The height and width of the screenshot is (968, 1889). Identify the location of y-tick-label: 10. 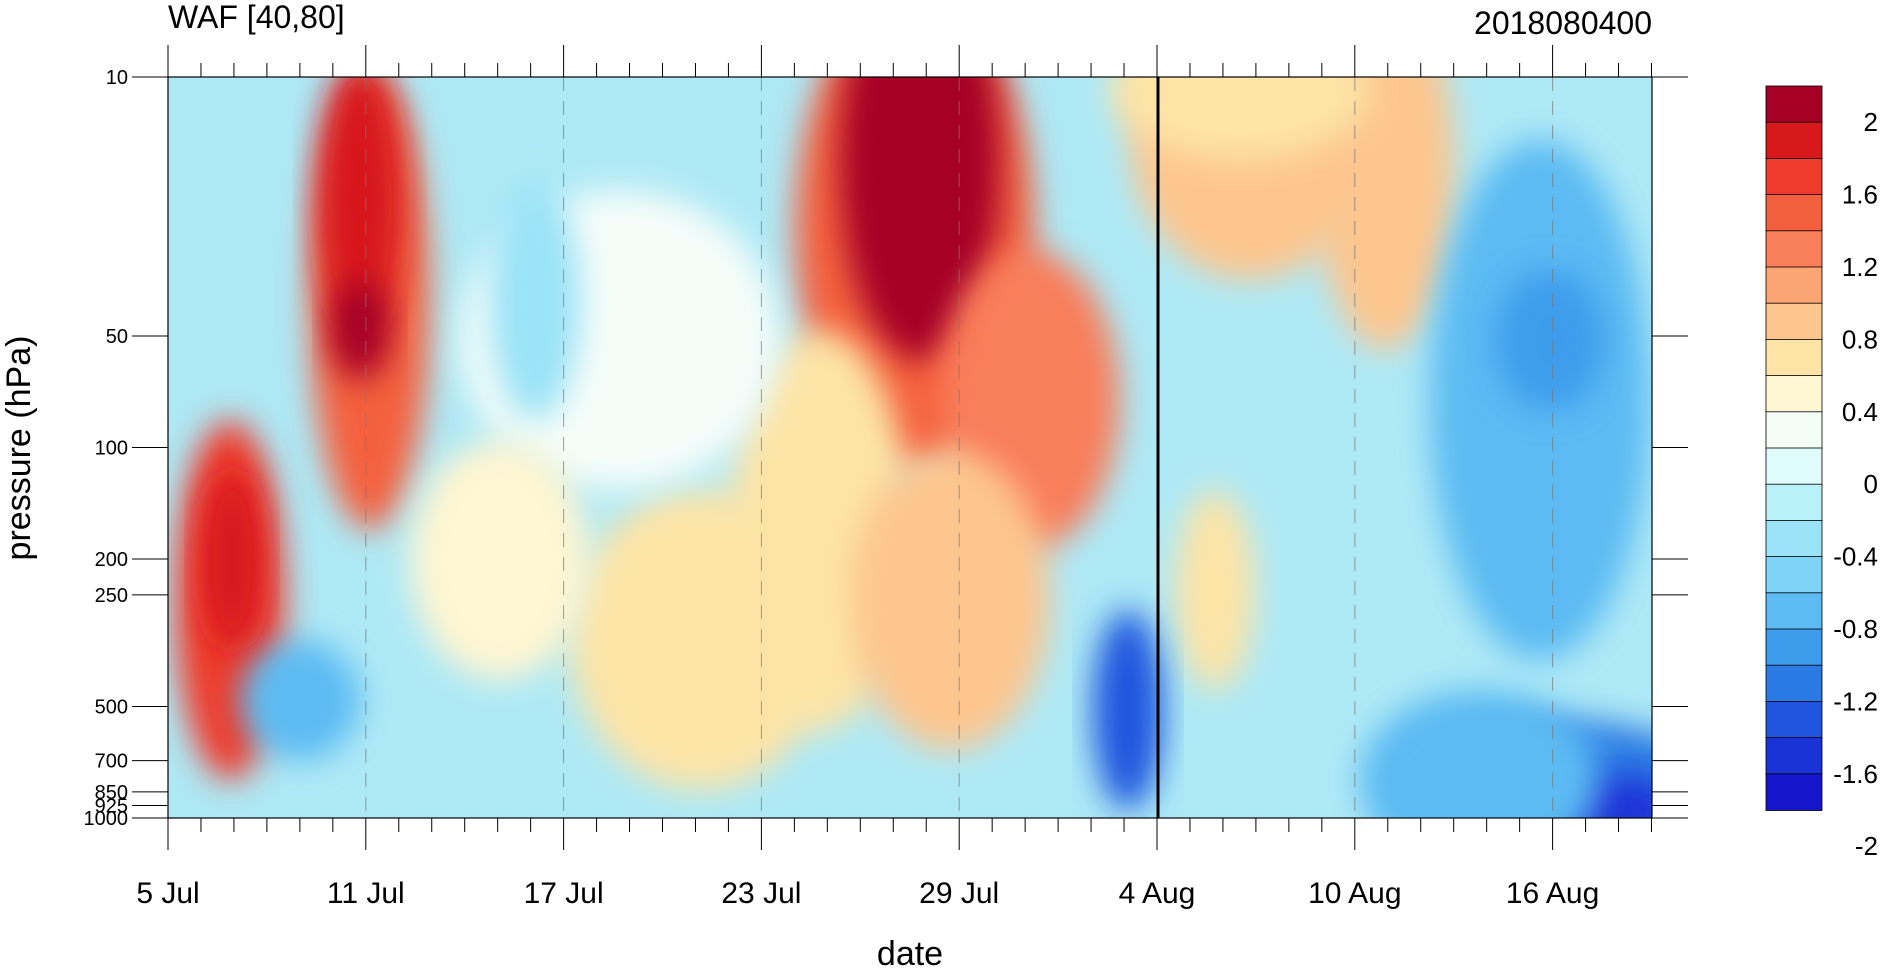
(117, 78).